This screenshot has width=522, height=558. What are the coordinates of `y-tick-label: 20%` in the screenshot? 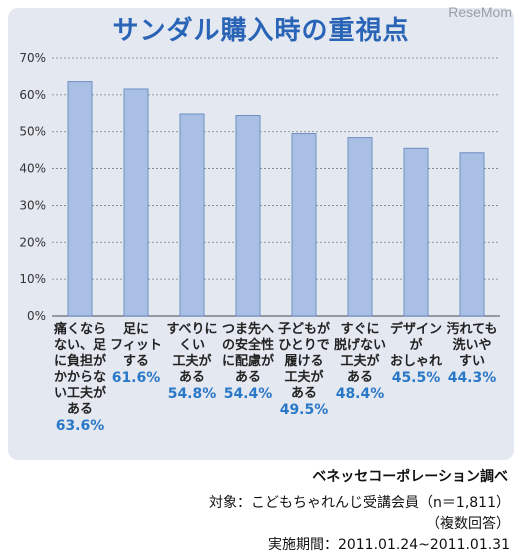 It's located at (32, 242).